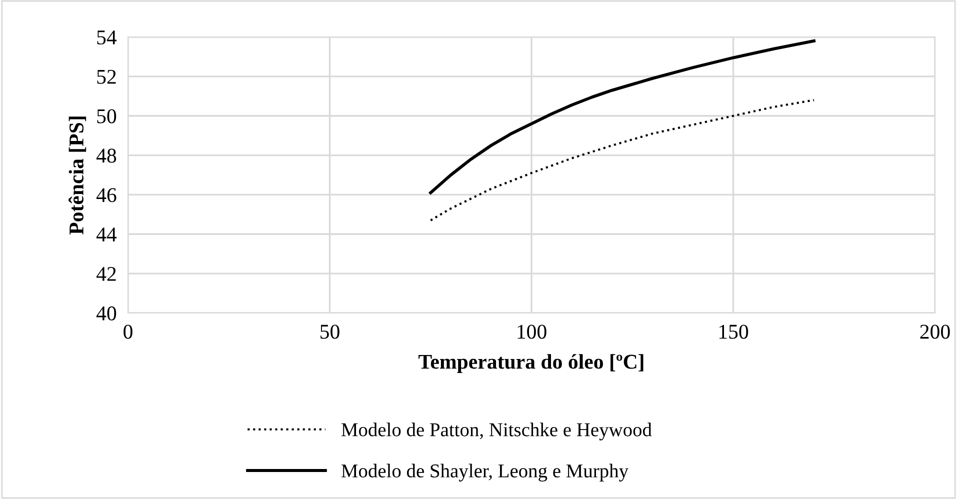 This screenshot has width=957, height=499. I want to click on legend-label: Modelo de Shayler, Leong e Murphy, so click(484, 473).